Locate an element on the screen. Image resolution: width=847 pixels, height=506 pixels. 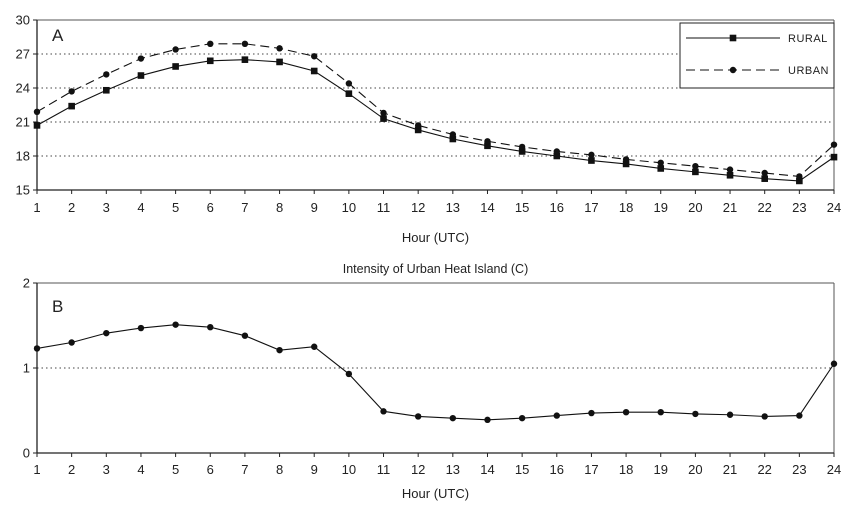
panel-a-panel-letter: A is located at coordinates (58, 35).